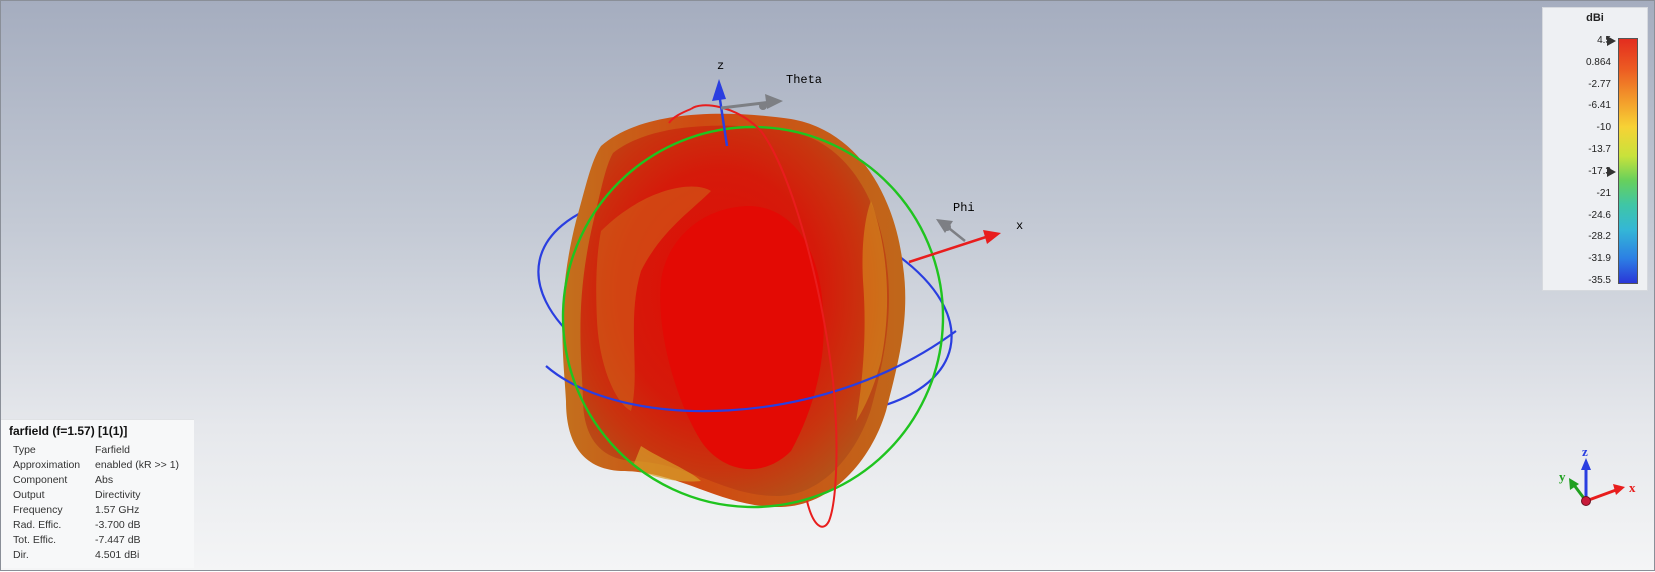 The image size is (1655, 572). What do you see at coordinates (1599, 280) in the screenshot?
I see `colorbar-tick-label: -35.5` at bounding box center [1599, 280].